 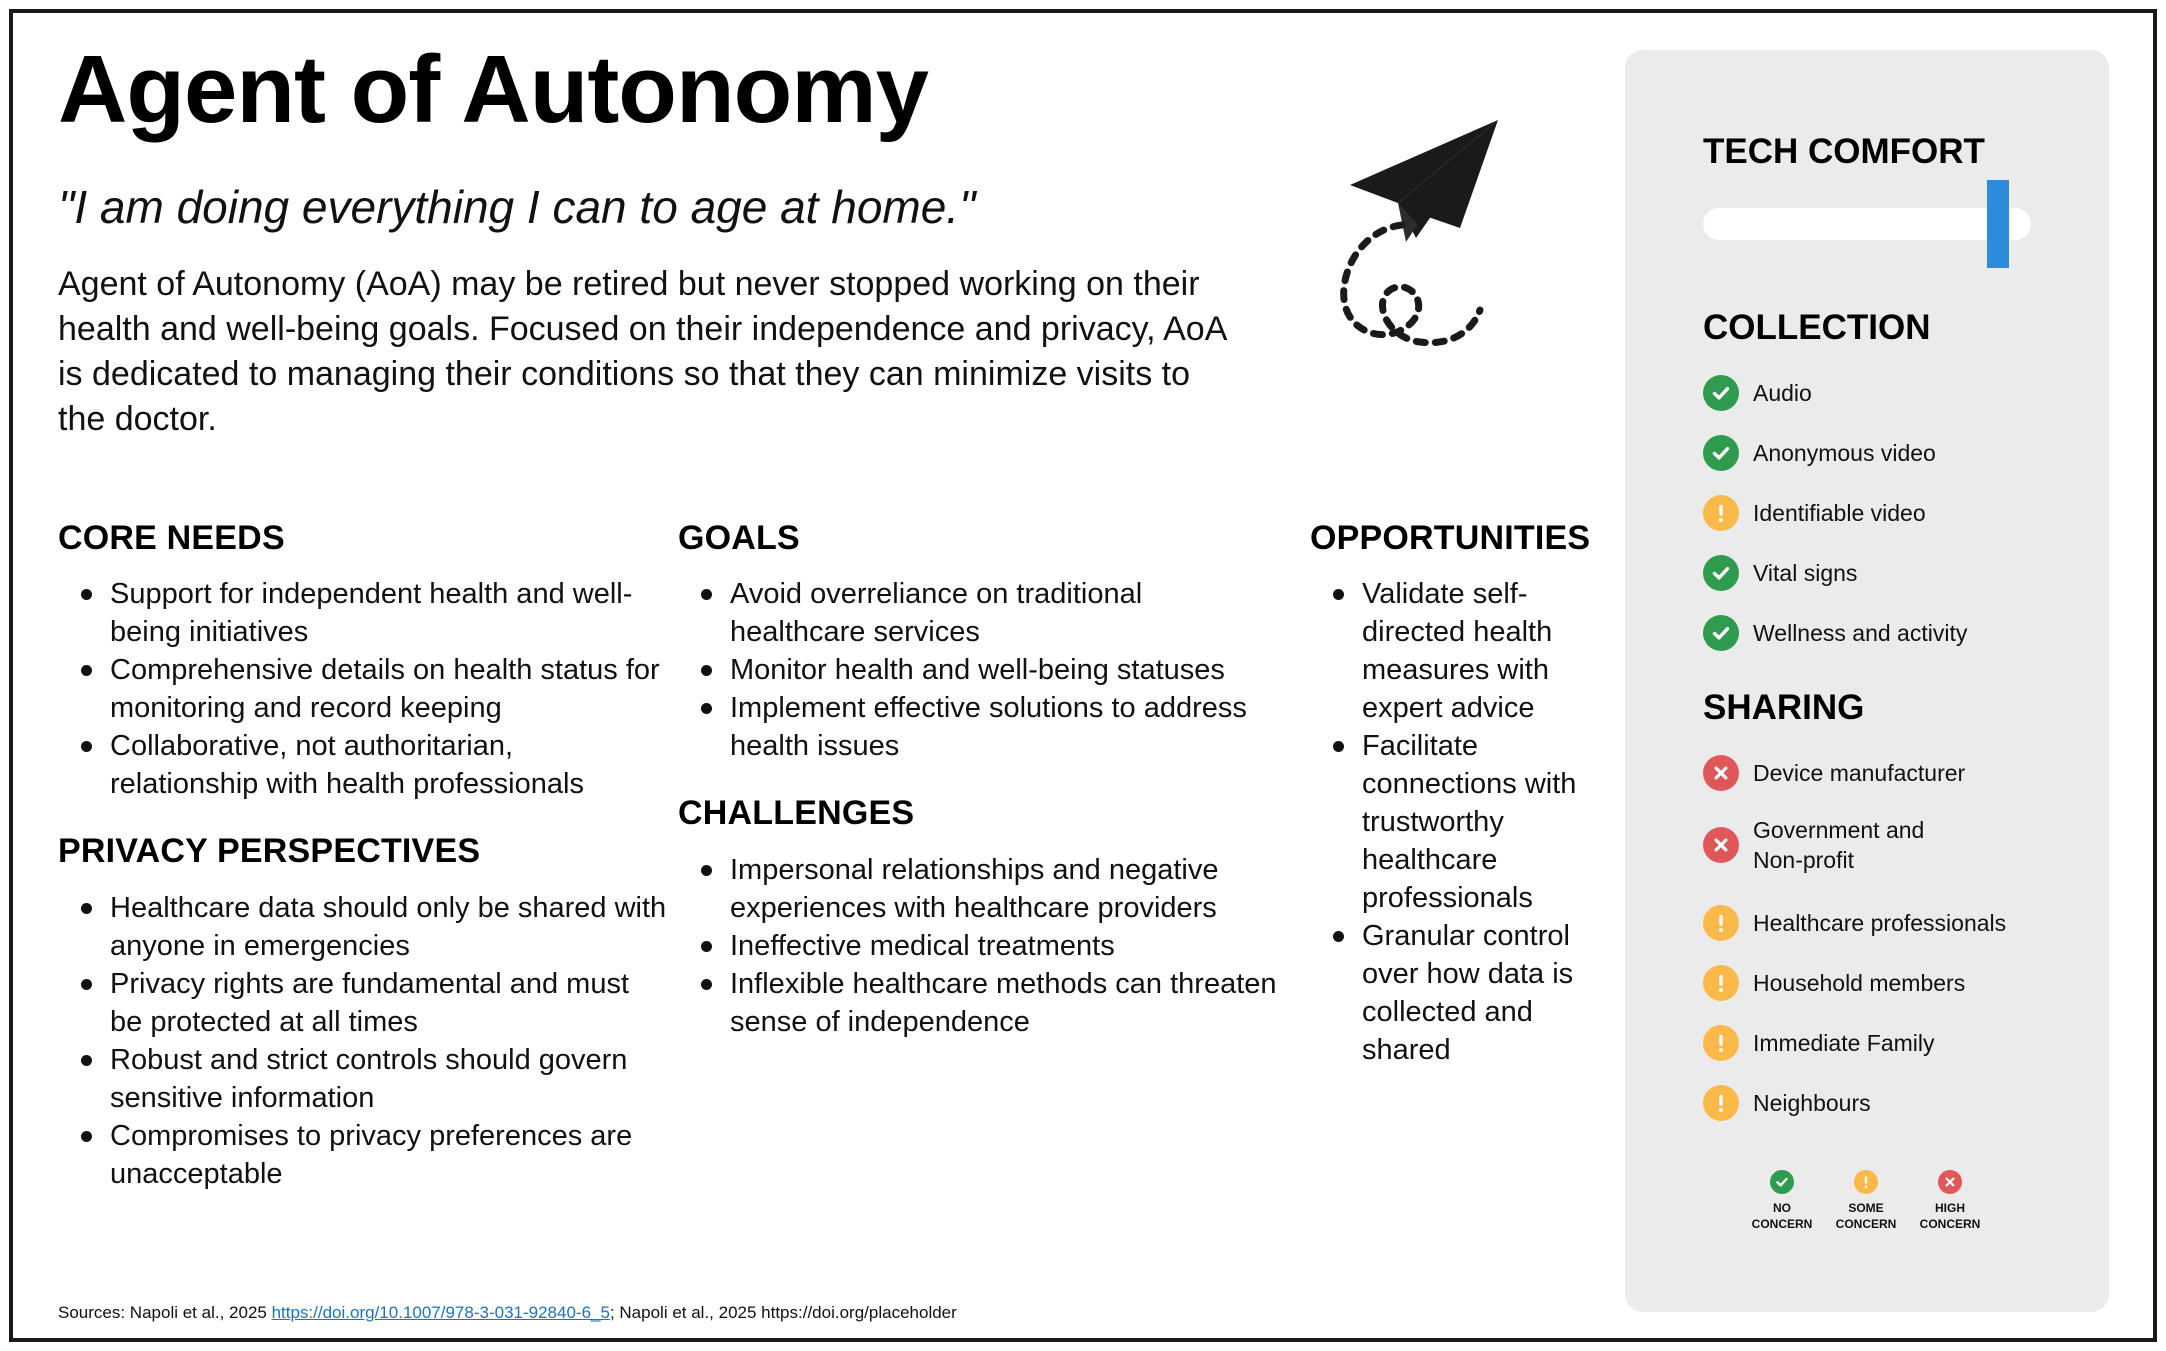 I want to click on collection-row: Wellness and activity, so click(x=1835, y=633).